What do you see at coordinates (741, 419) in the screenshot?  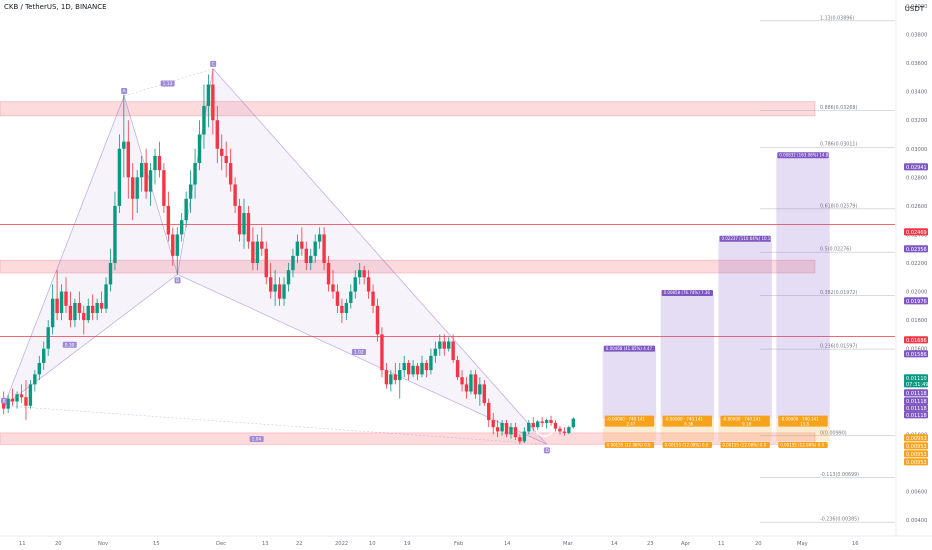 I see `entry-label: -0.00000 · 740.141` at bounding box center [741, 419].